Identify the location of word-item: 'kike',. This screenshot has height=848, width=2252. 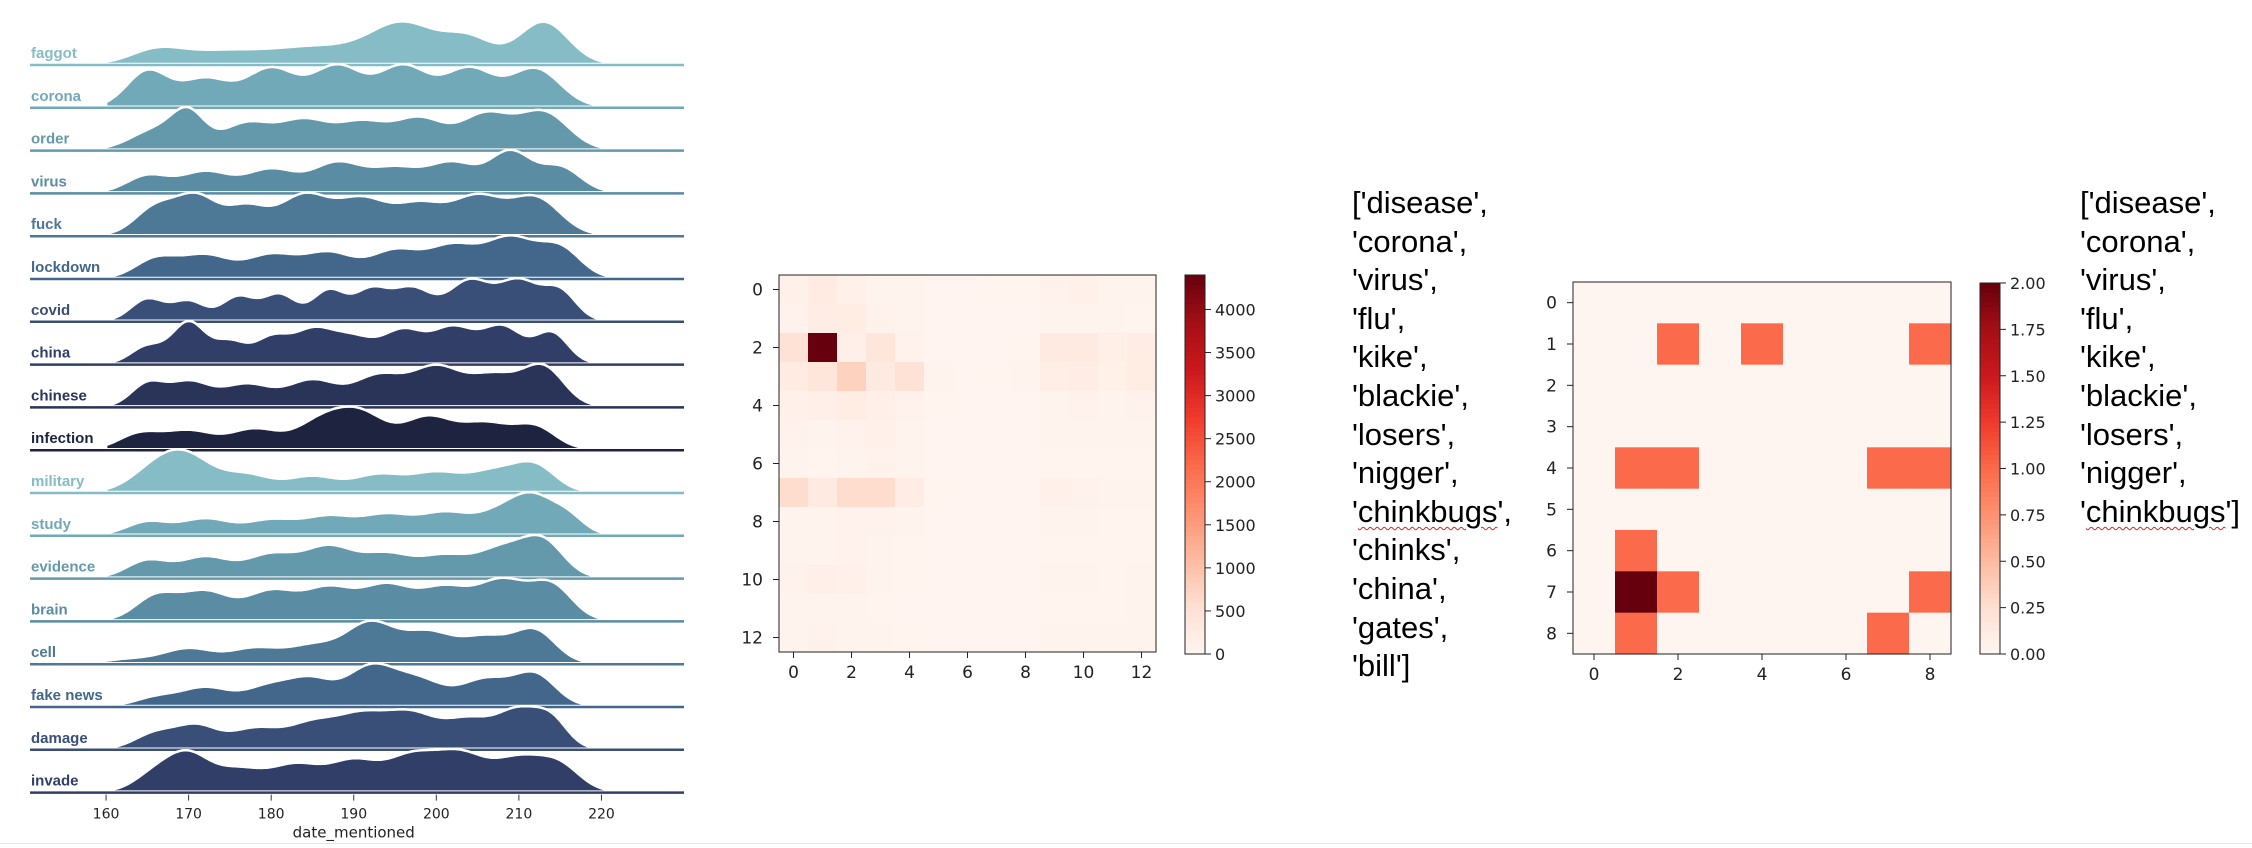
(2118, 357).